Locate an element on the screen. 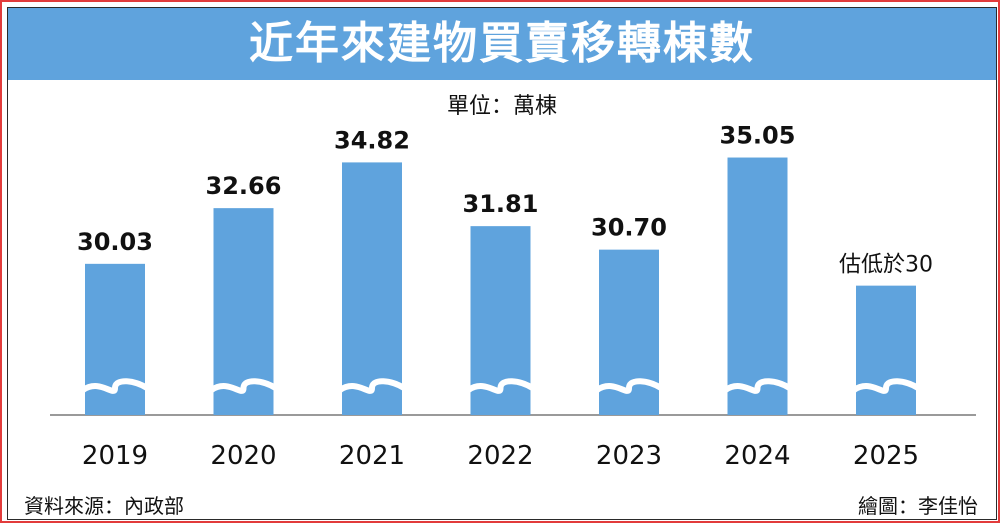  tick-label-2025: 2025 is located at coordinates (886, 456).